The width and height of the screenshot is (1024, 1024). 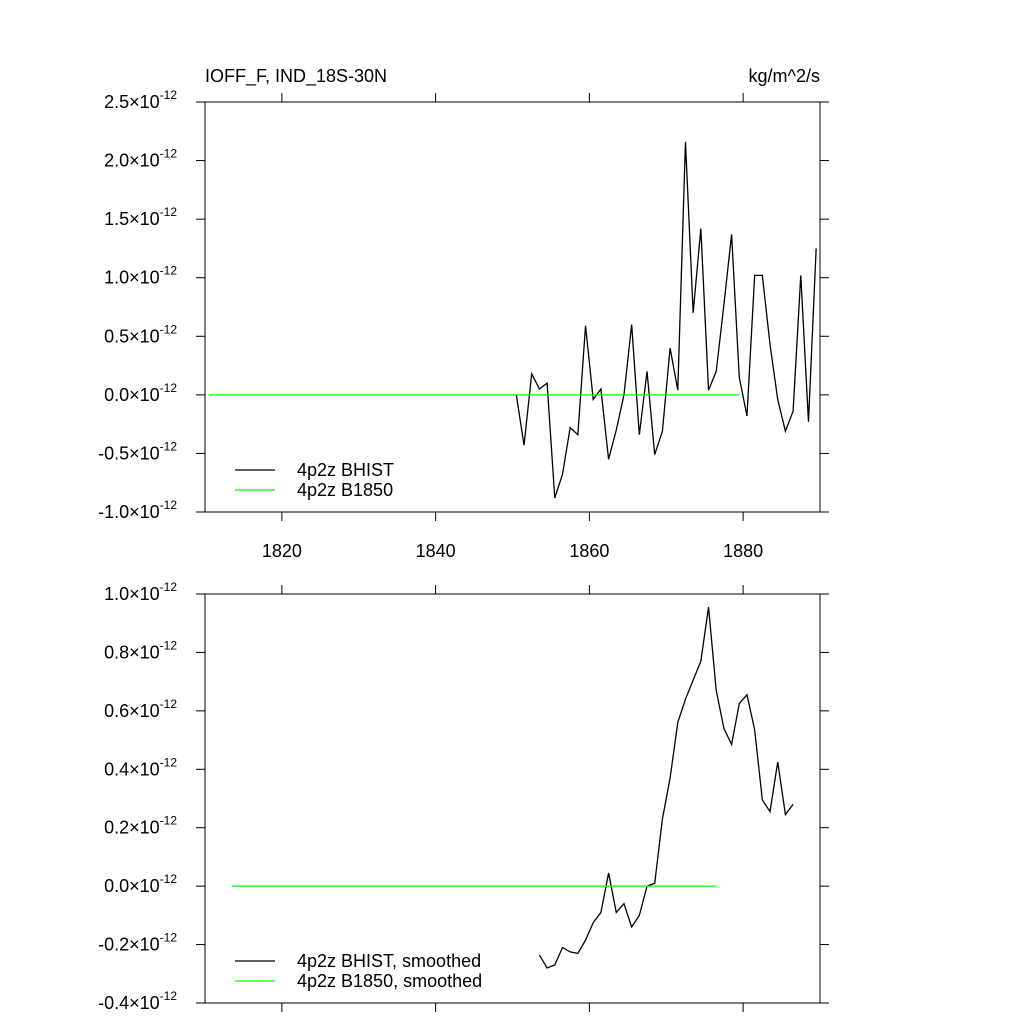 I want to click on y-tick-label: -1.0×10⁻¹², so click(x=137, y=510).